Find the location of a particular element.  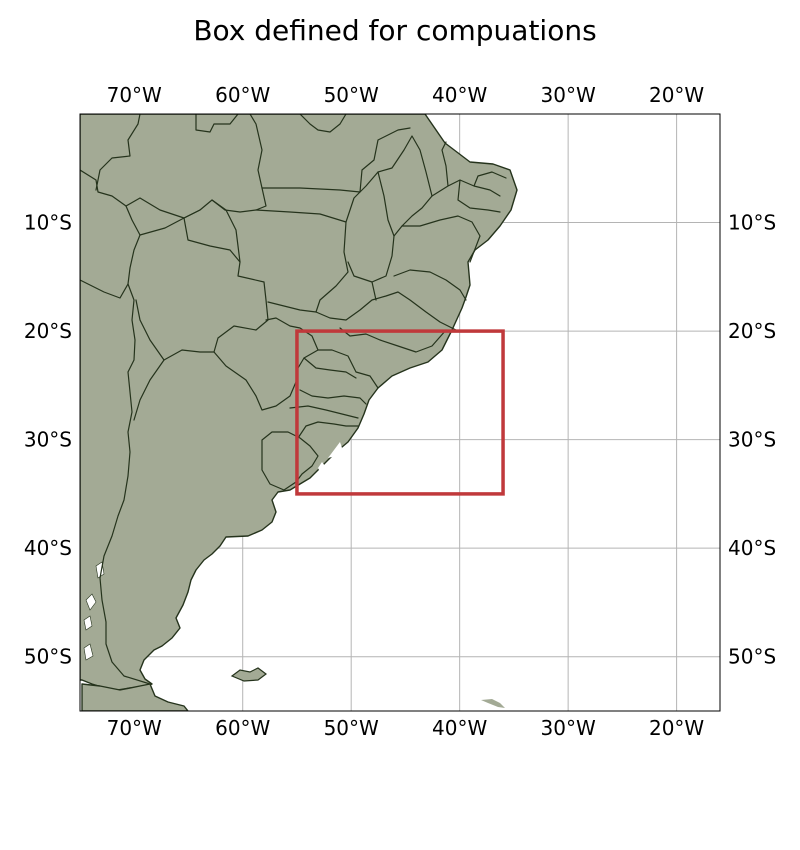

lat-tick-label-right: 30°S is located at coordinates (752, 440).